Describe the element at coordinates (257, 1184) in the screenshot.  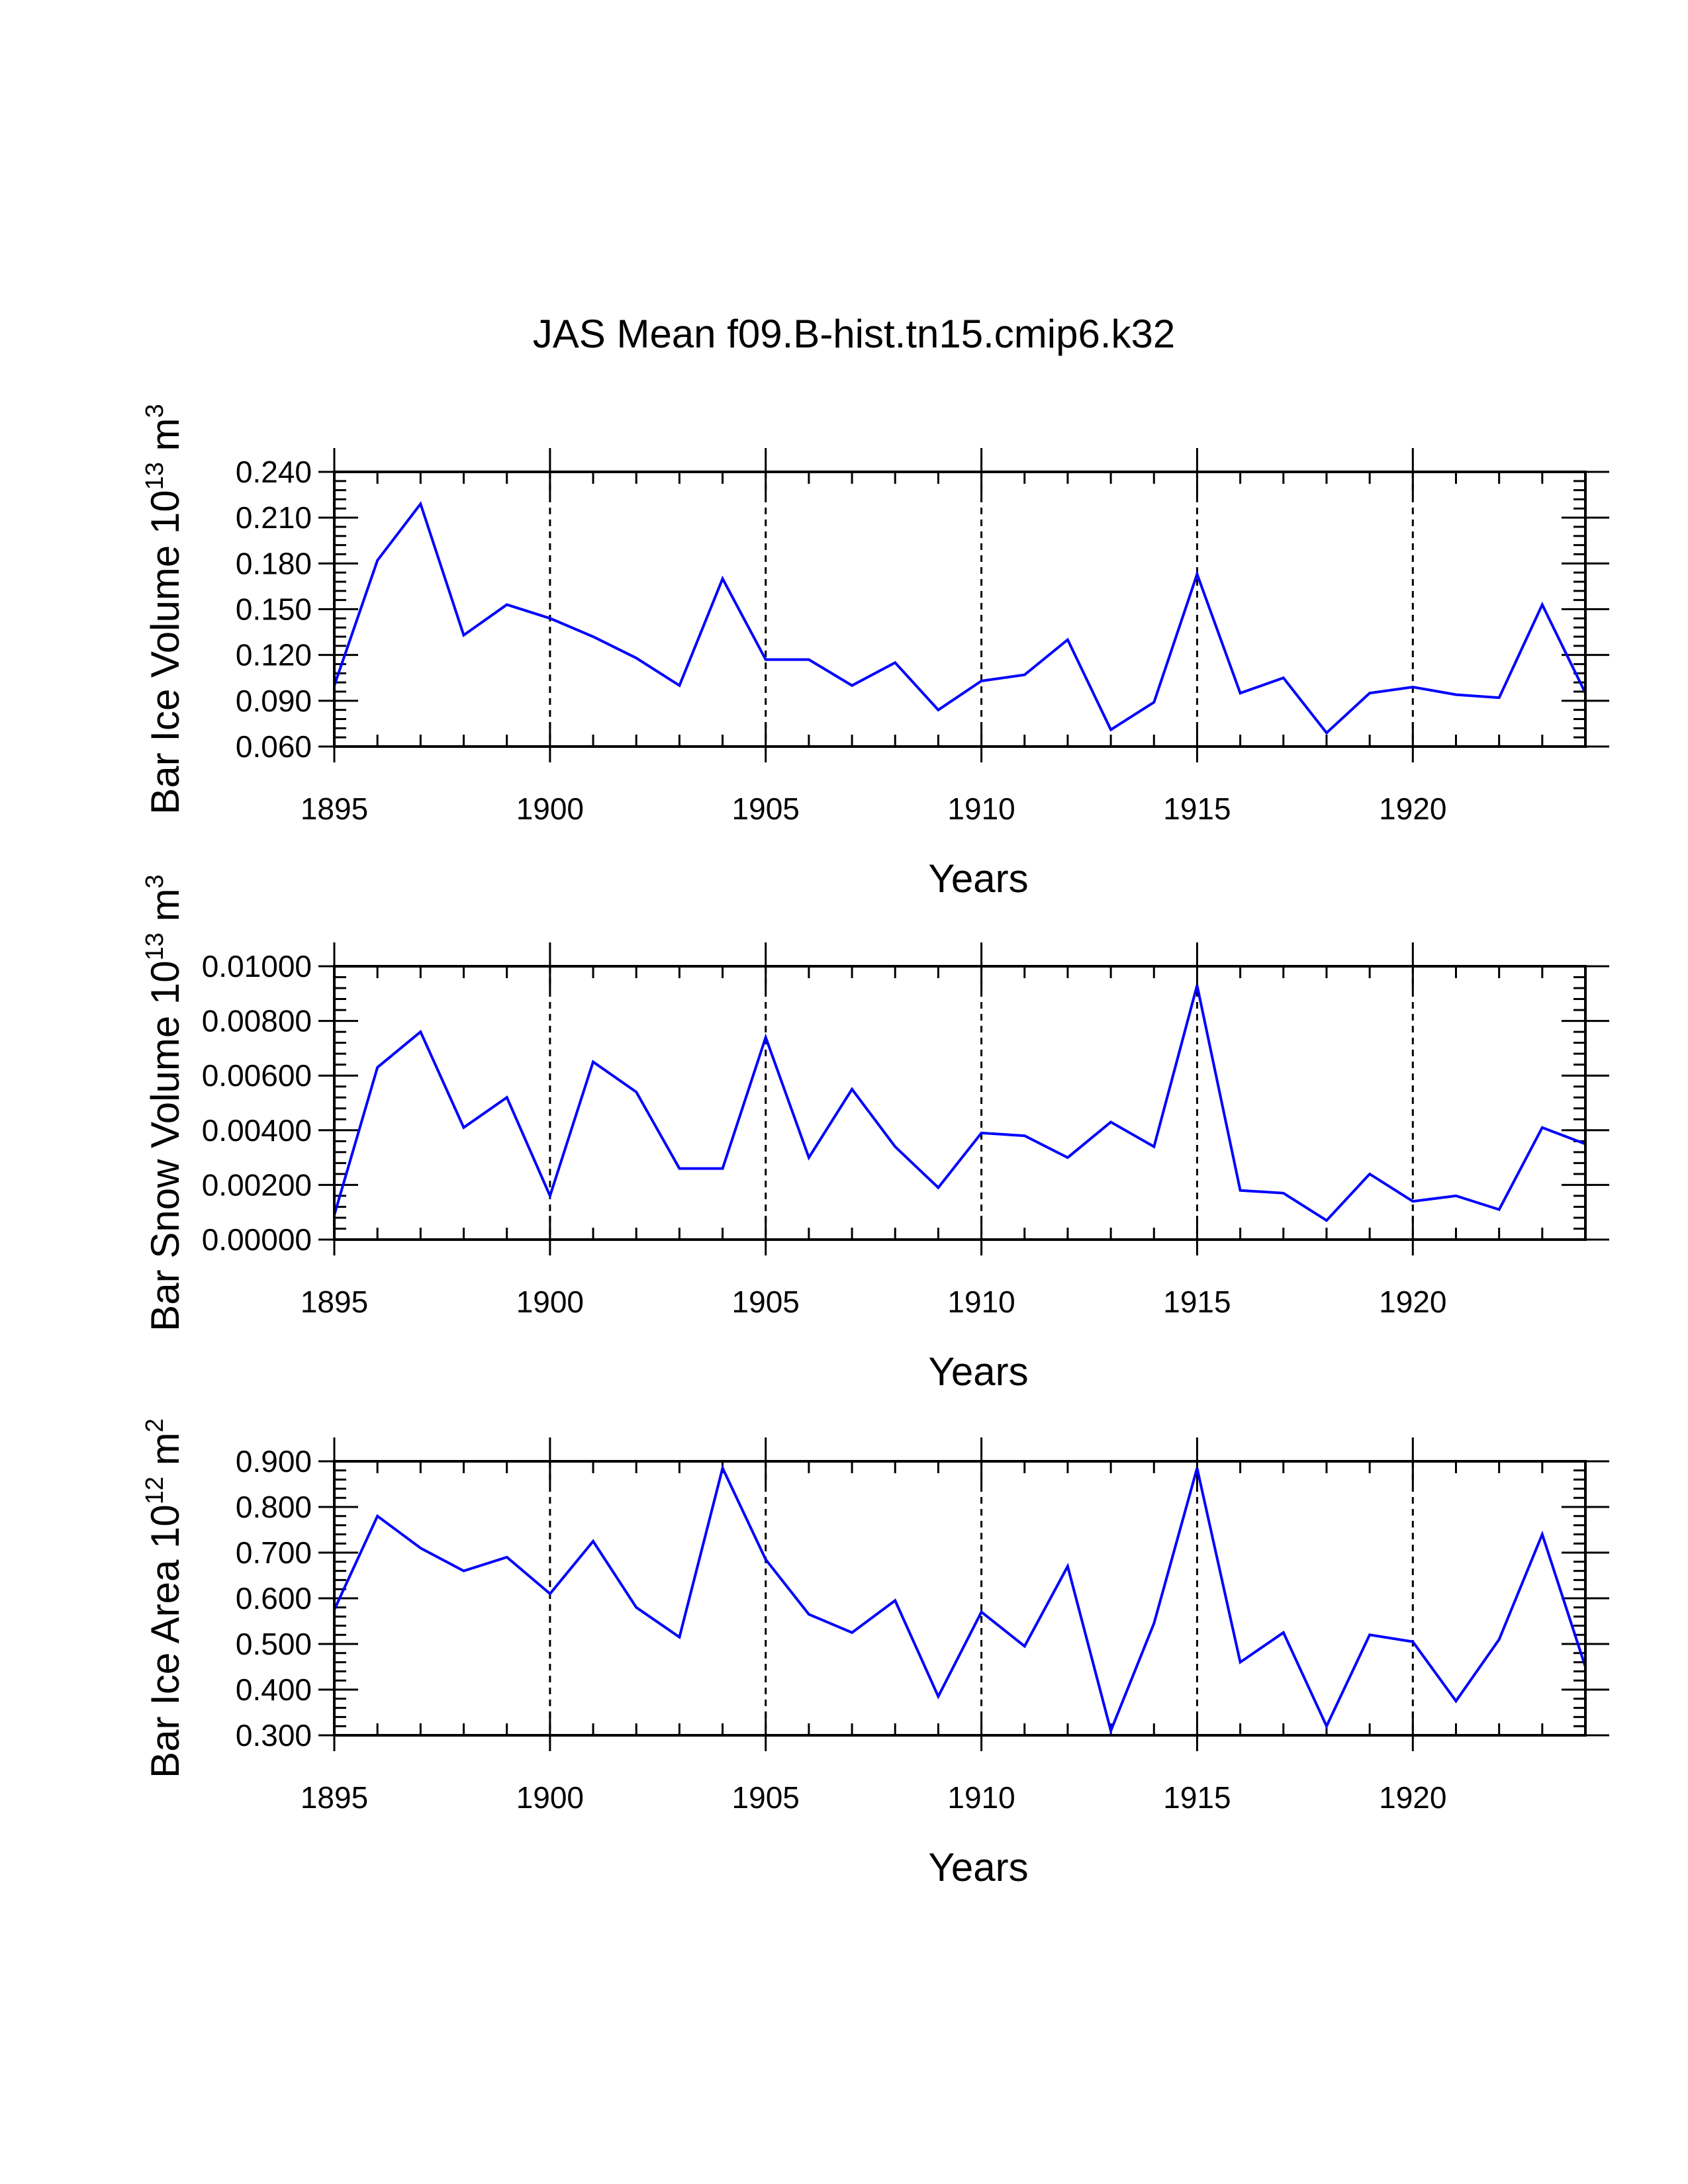
I see `y-tick-label: 0.00200` at that location.